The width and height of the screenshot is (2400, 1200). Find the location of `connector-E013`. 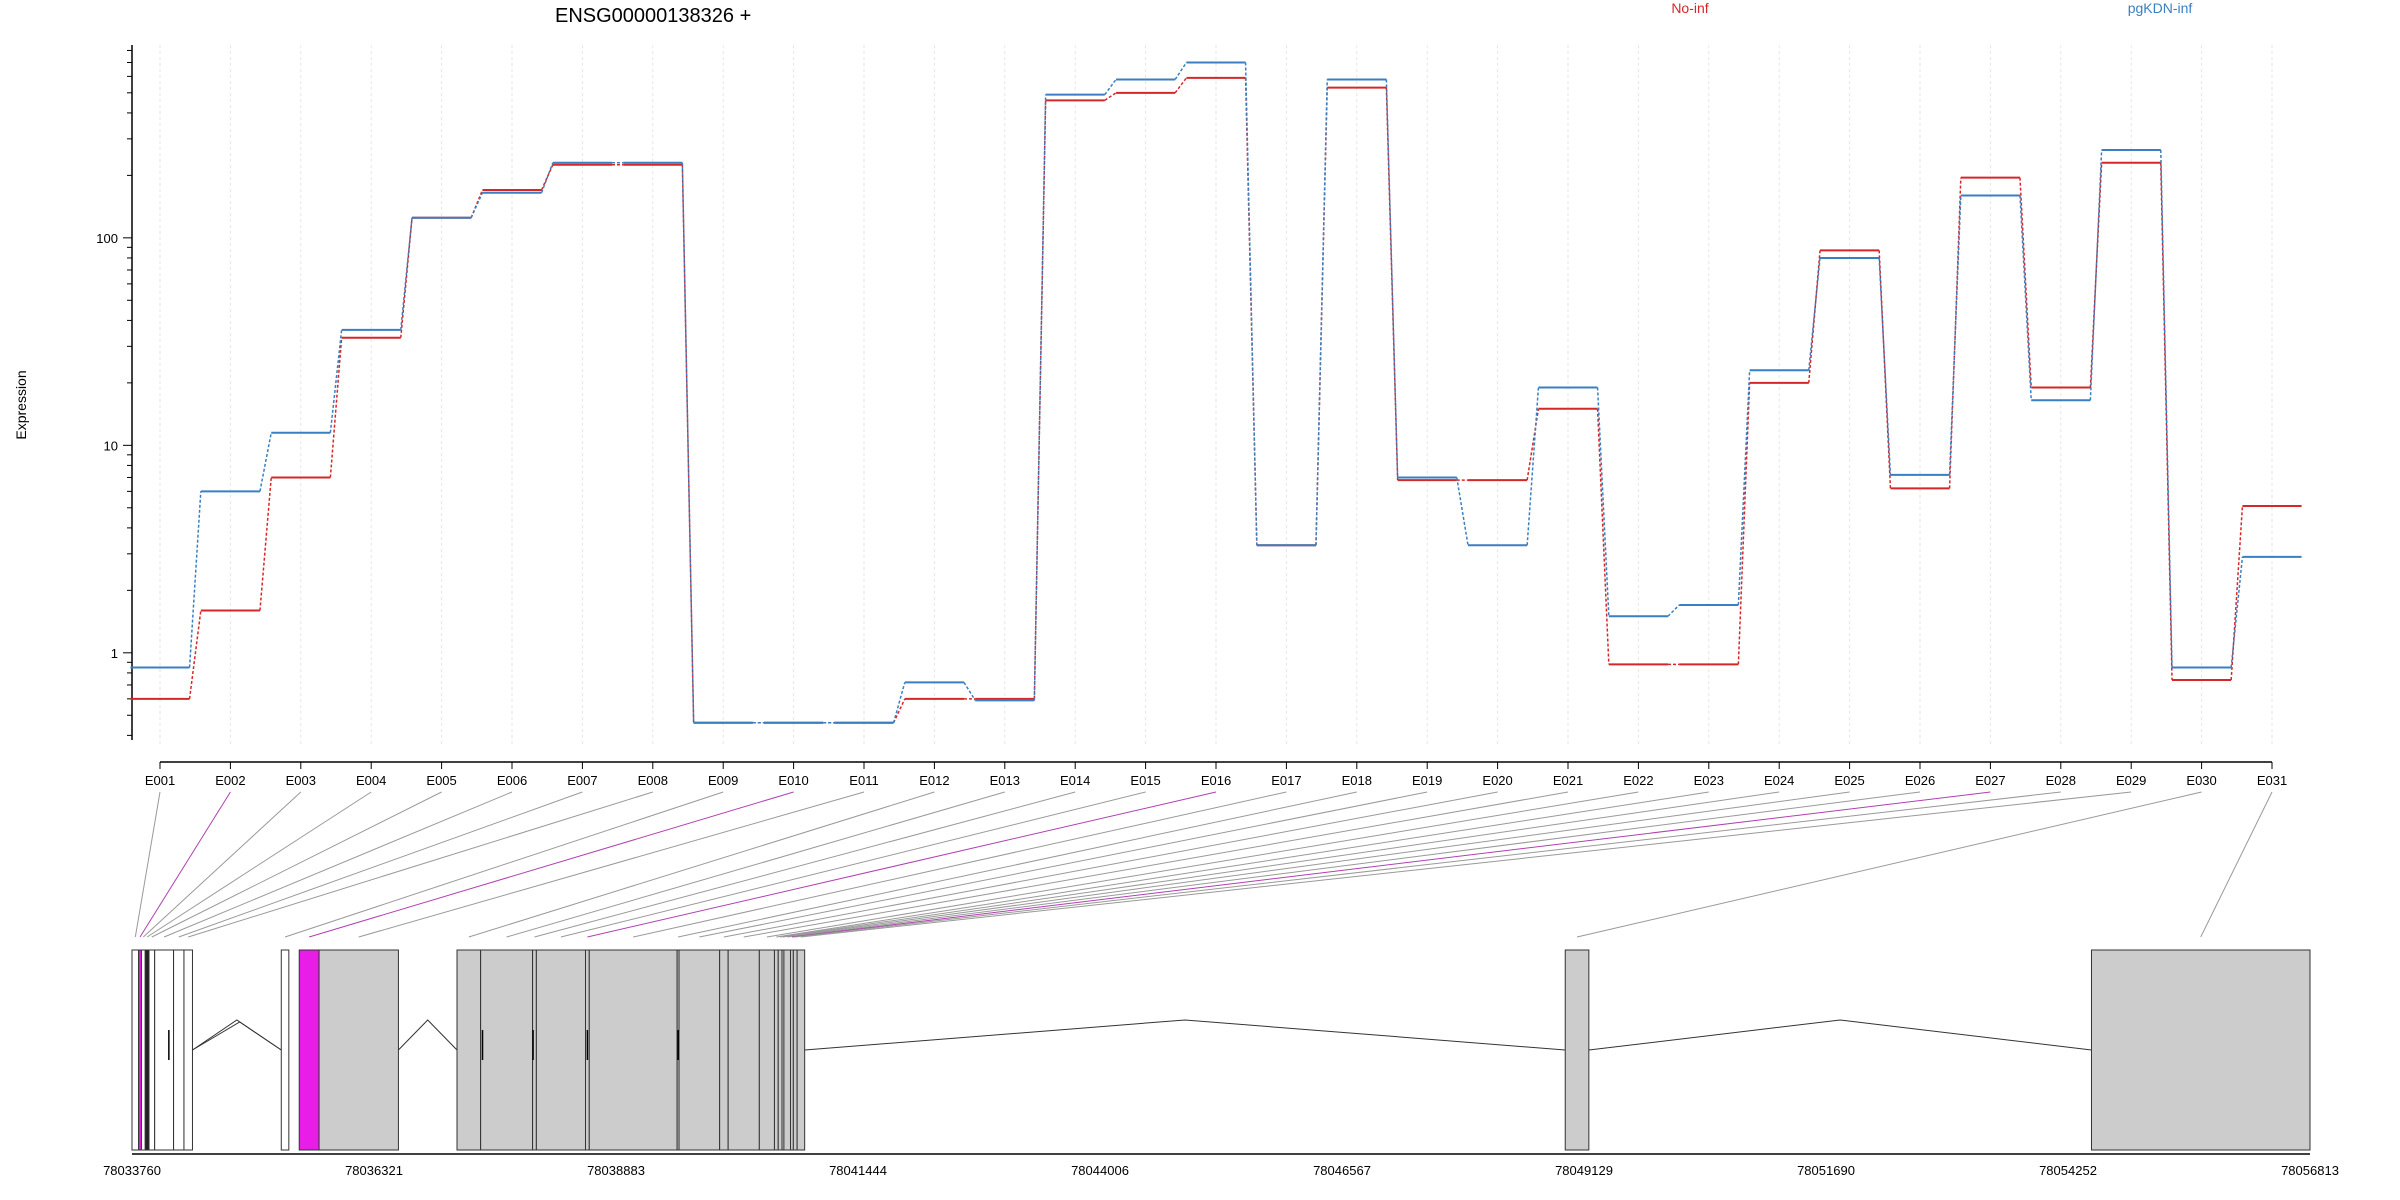

connector-E013 is located at coordinates (755, 864).